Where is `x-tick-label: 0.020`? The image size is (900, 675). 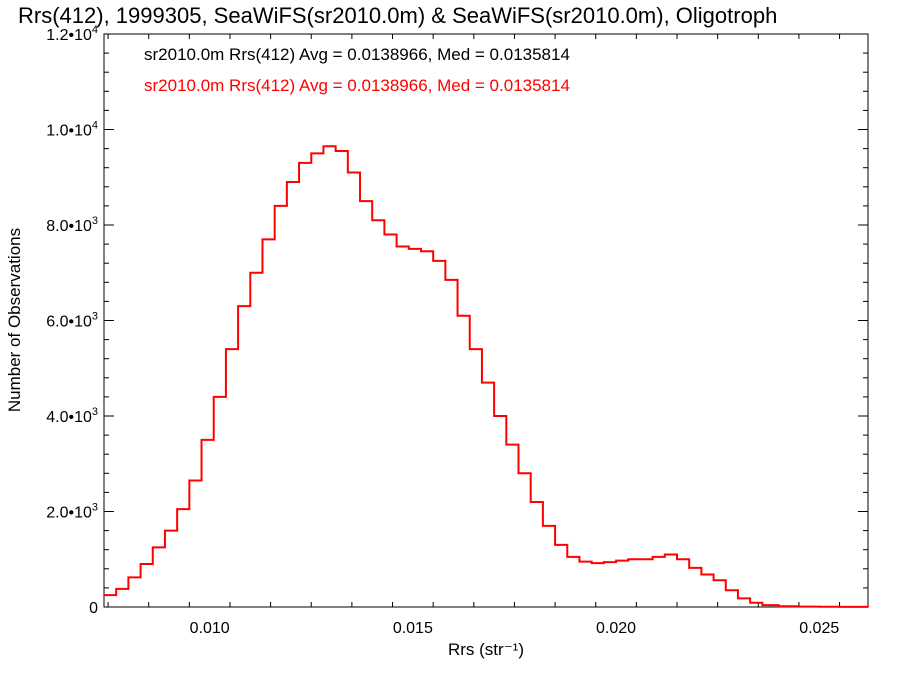 x-tick-label: 0.020 is located at coordinates (616, 628).